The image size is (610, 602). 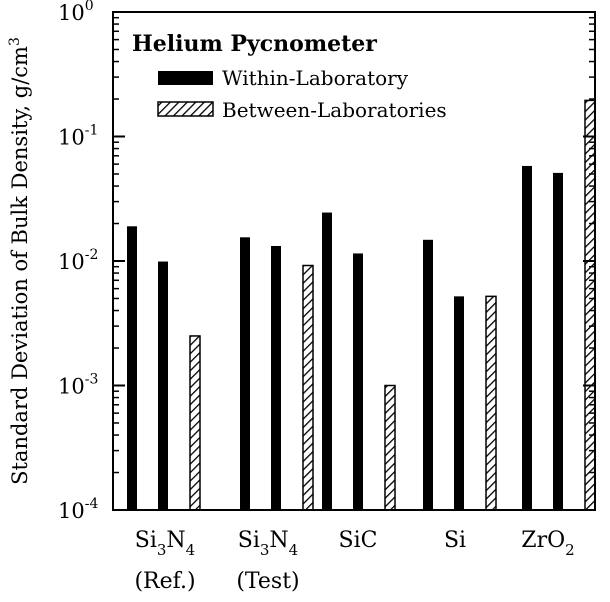 I want to click on y-tick-exponent: -1, so click(x=92, y=131).